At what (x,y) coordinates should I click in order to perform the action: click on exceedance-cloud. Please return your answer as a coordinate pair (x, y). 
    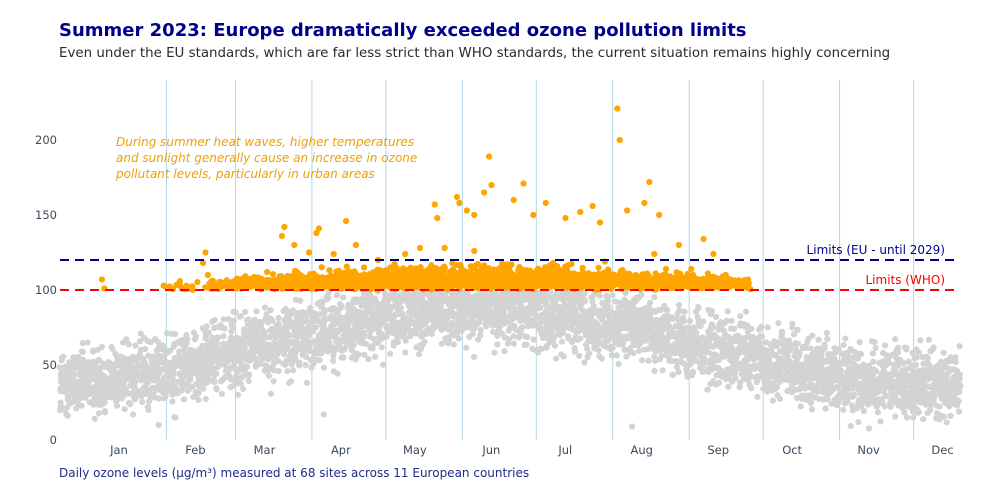
    Looking at the image, I should click on (457, 276).